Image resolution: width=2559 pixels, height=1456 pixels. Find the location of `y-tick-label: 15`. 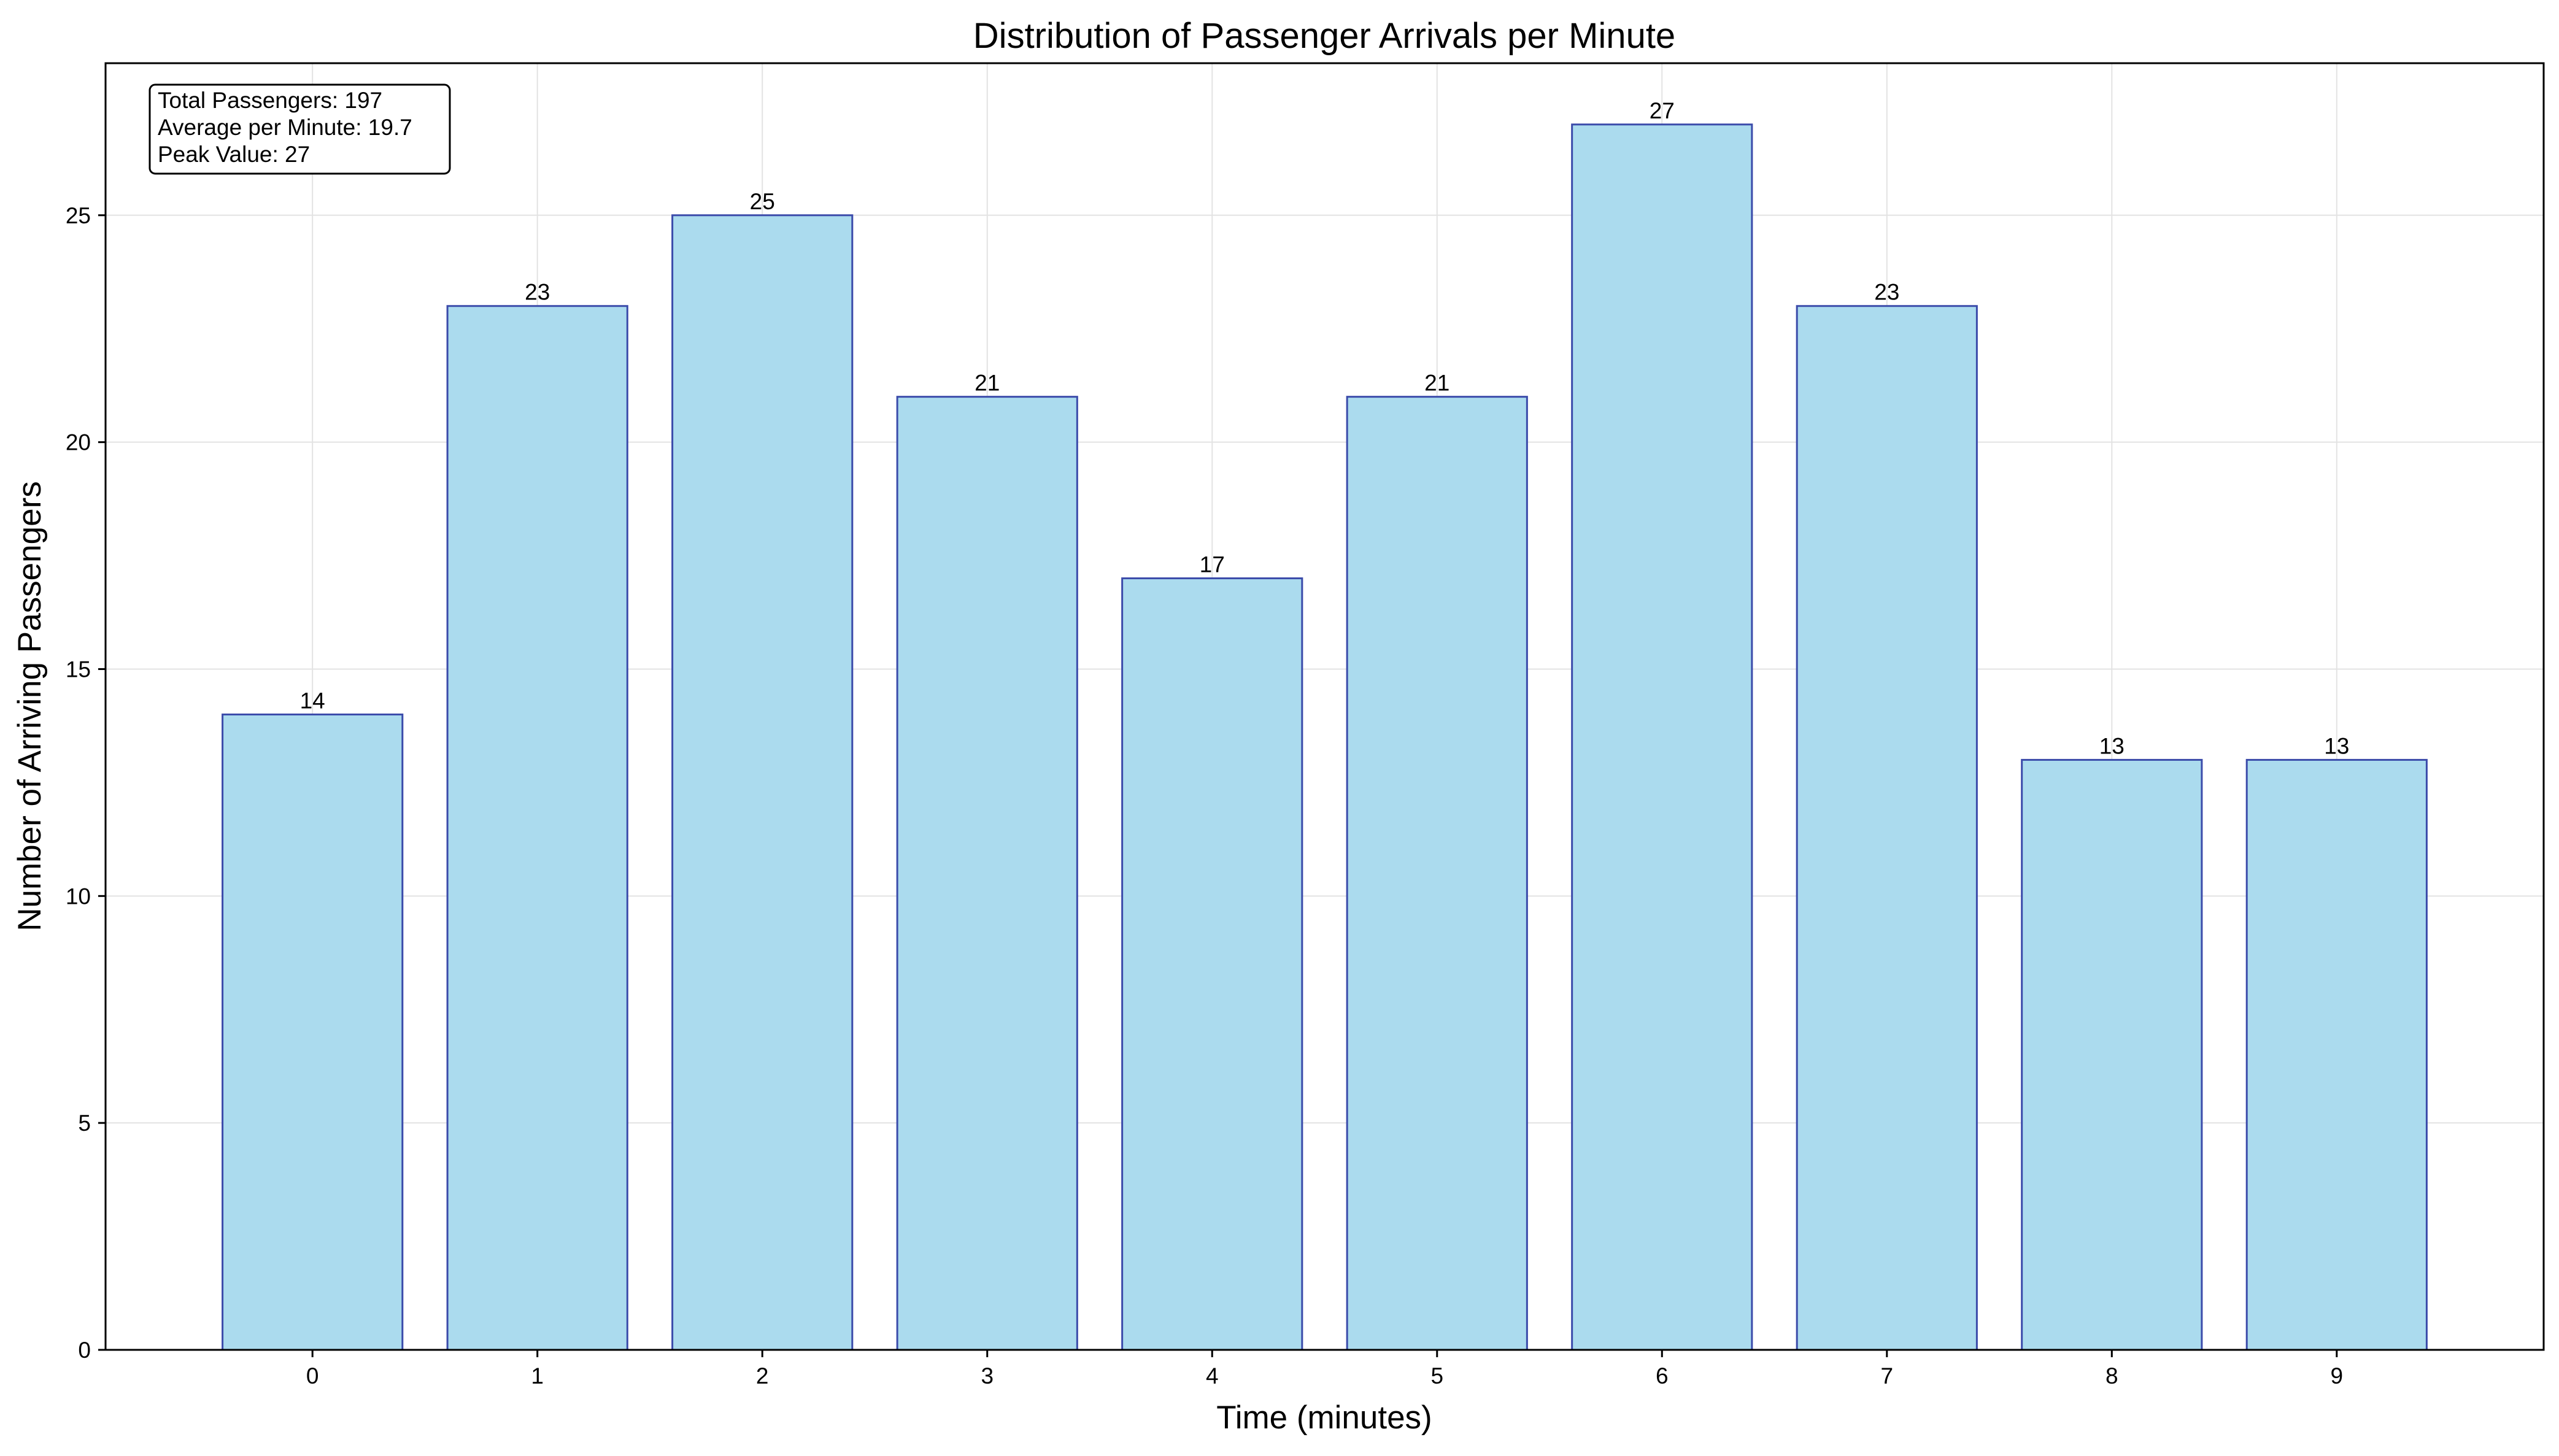

y-tick-label: 15 is located at coordinates (79, 669).